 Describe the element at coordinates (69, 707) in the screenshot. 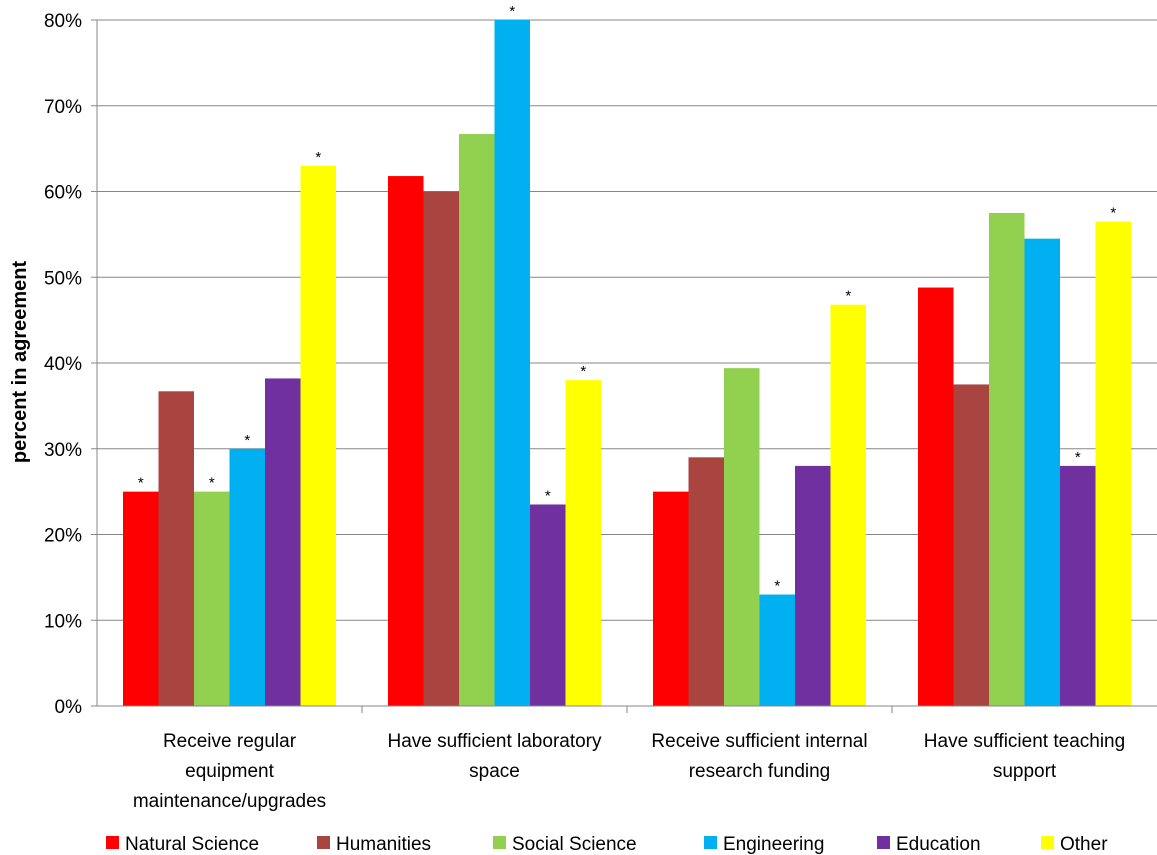

I see `y-tick-label: 0%` at that location.